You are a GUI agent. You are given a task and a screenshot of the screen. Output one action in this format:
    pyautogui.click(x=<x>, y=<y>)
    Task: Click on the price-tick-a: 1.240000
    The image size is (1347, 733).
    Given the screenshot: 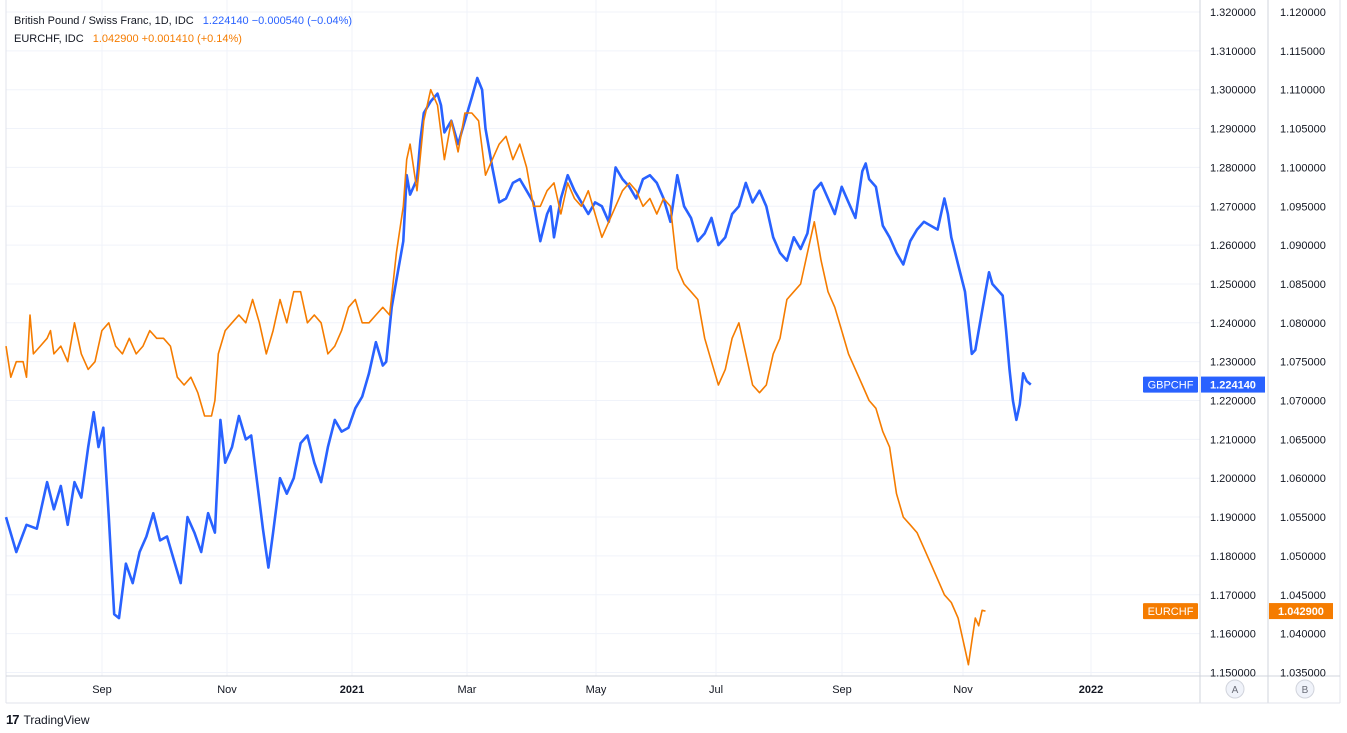 What is the action you would take?
    pyautogui.click(x=1233, y=324)
    